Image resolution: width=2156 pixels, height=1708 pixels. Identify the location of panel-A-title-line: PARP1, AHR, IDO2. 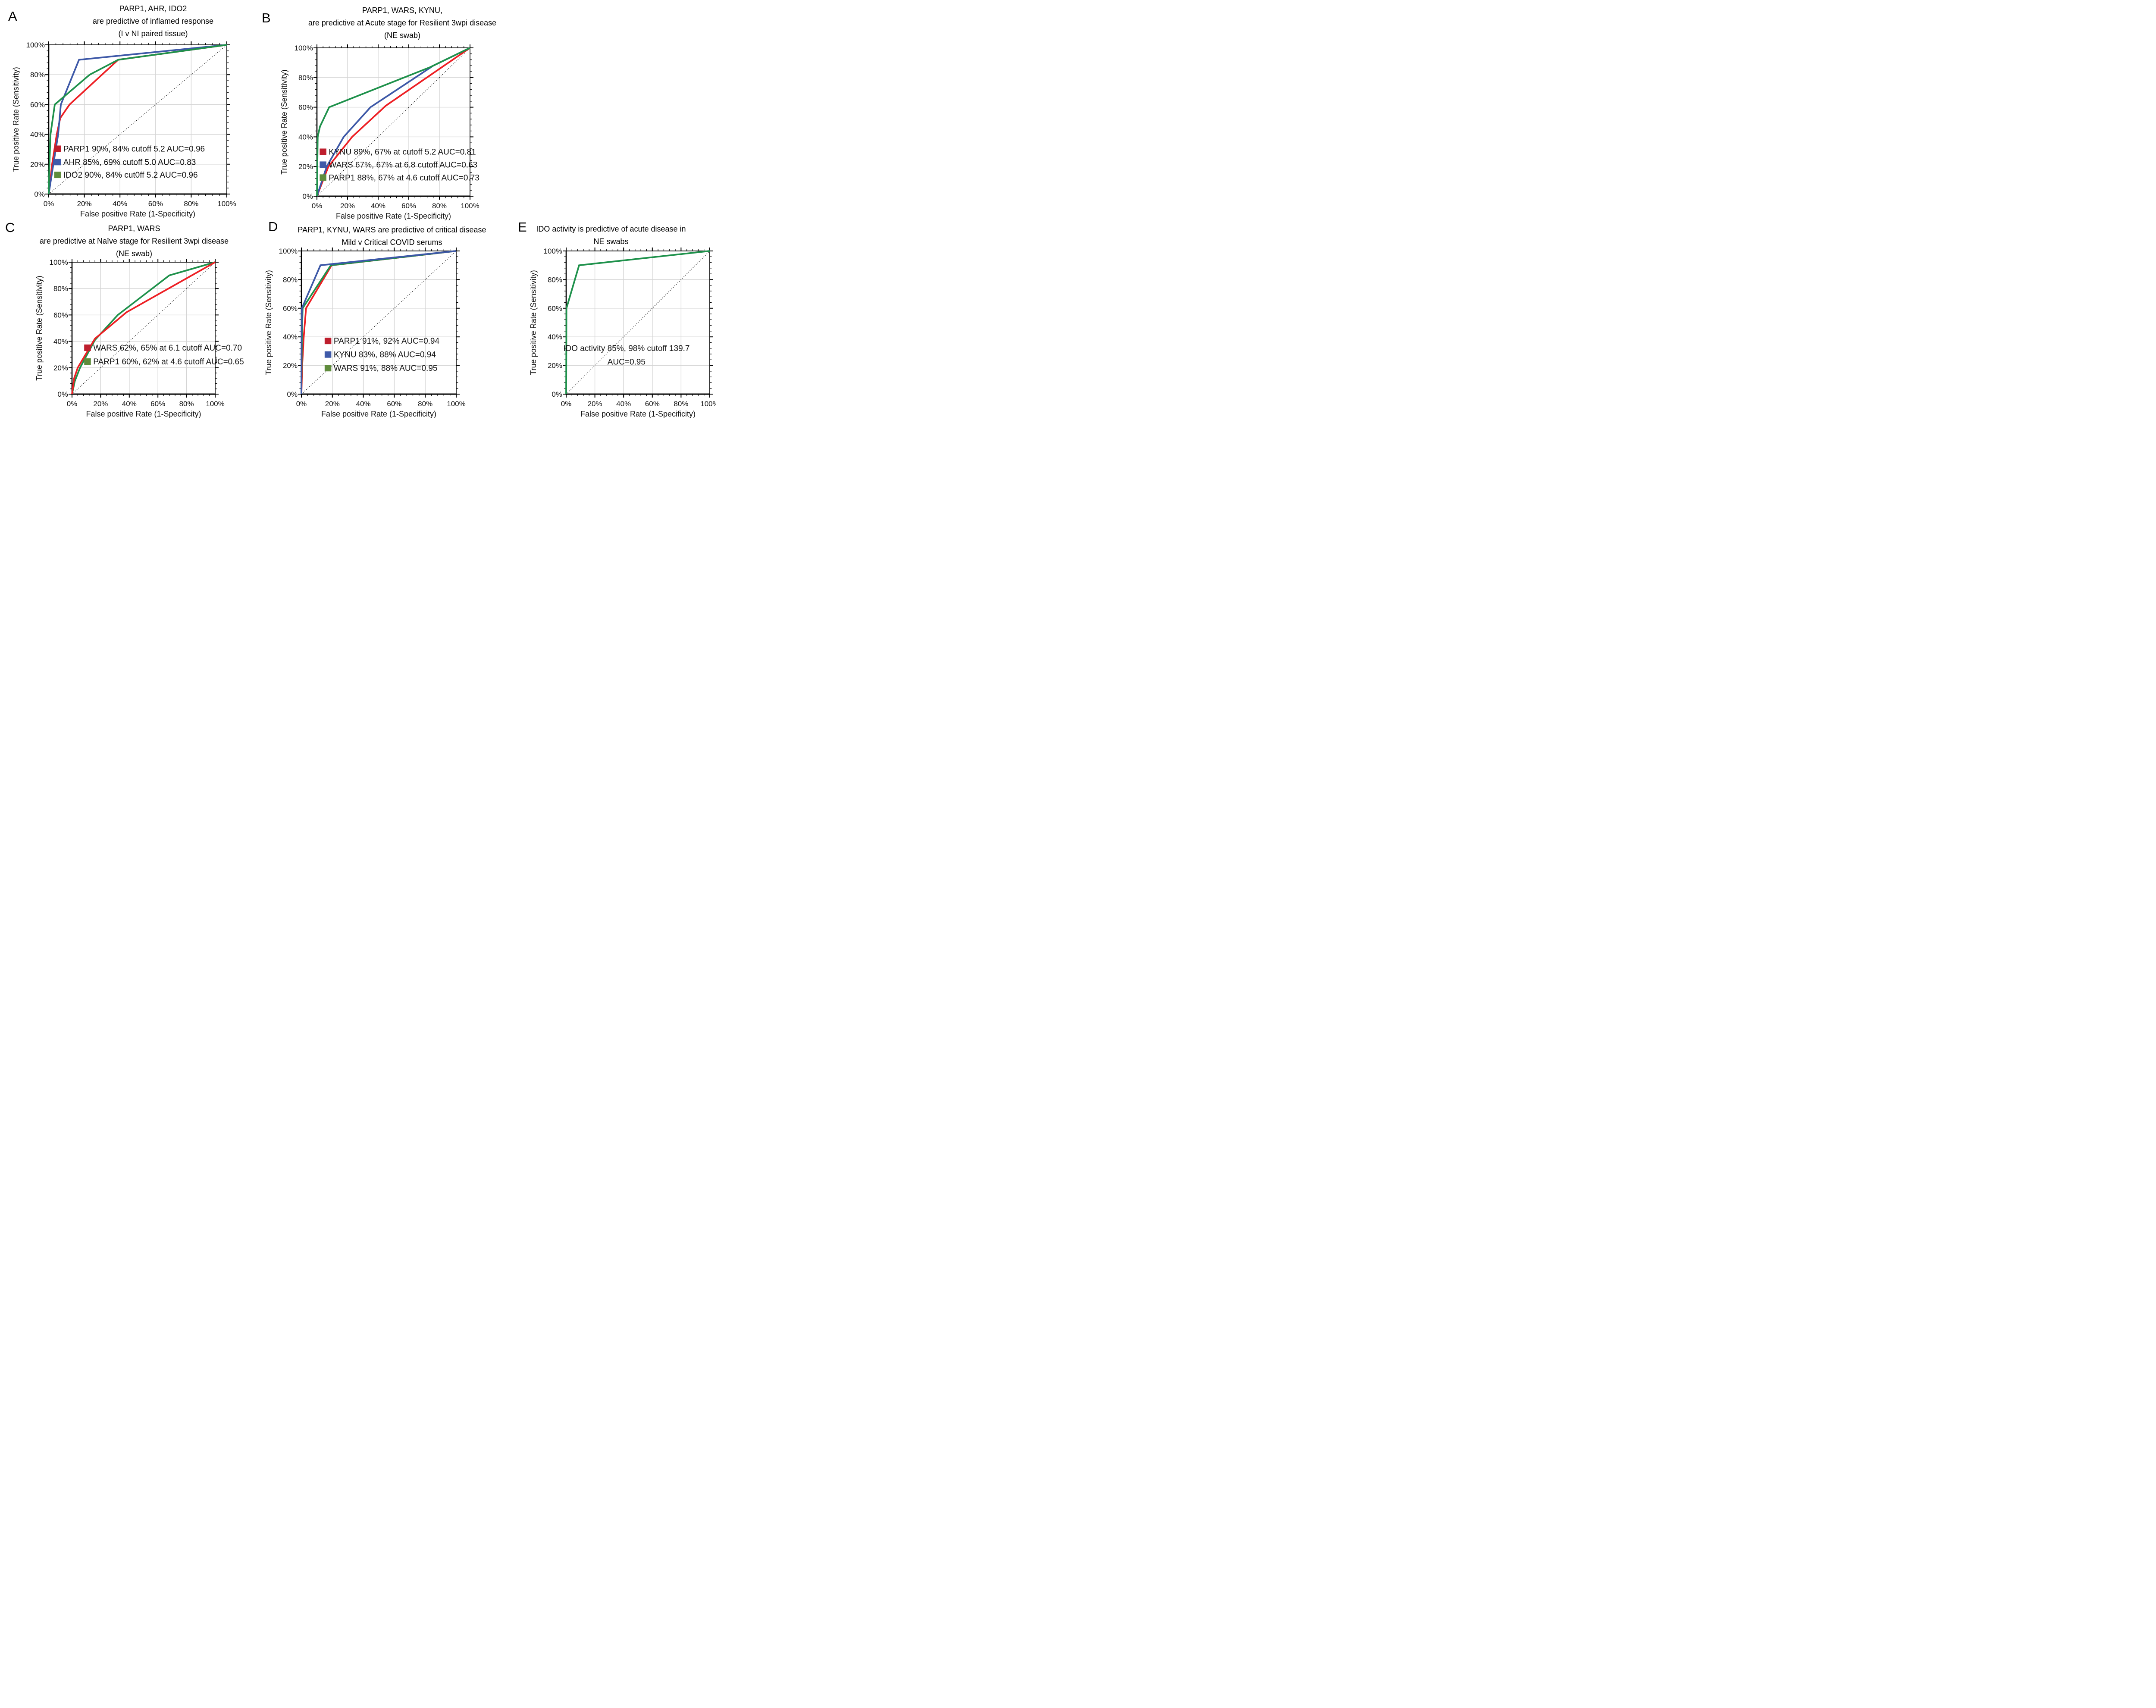
(153, 8).